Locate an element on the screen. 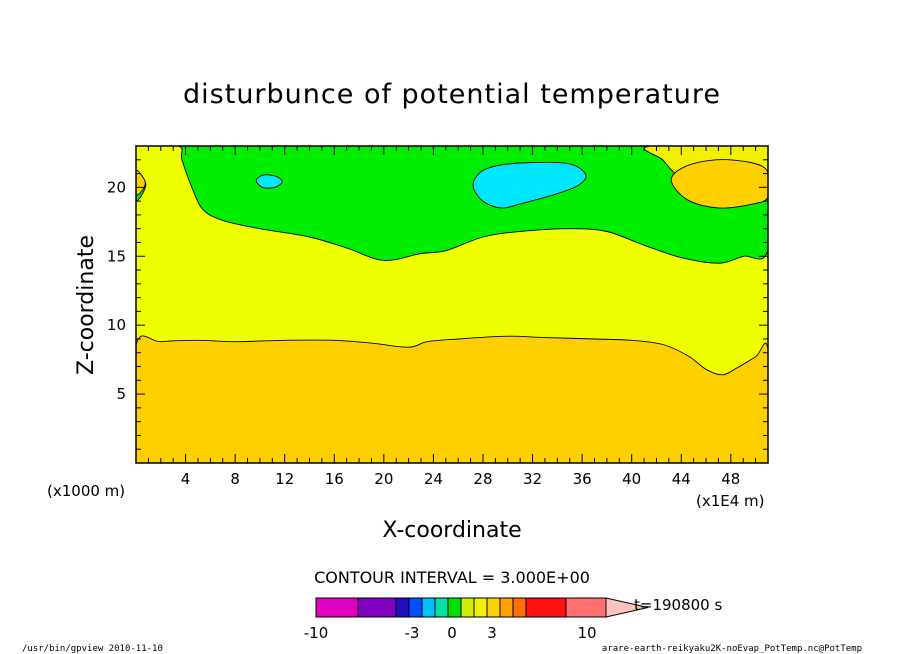 Image resolution: width=904 pixels, height=654 pixels. footer-left: /usr/bin/gpview 2010-11-10 is located at coordinates (92, 649).